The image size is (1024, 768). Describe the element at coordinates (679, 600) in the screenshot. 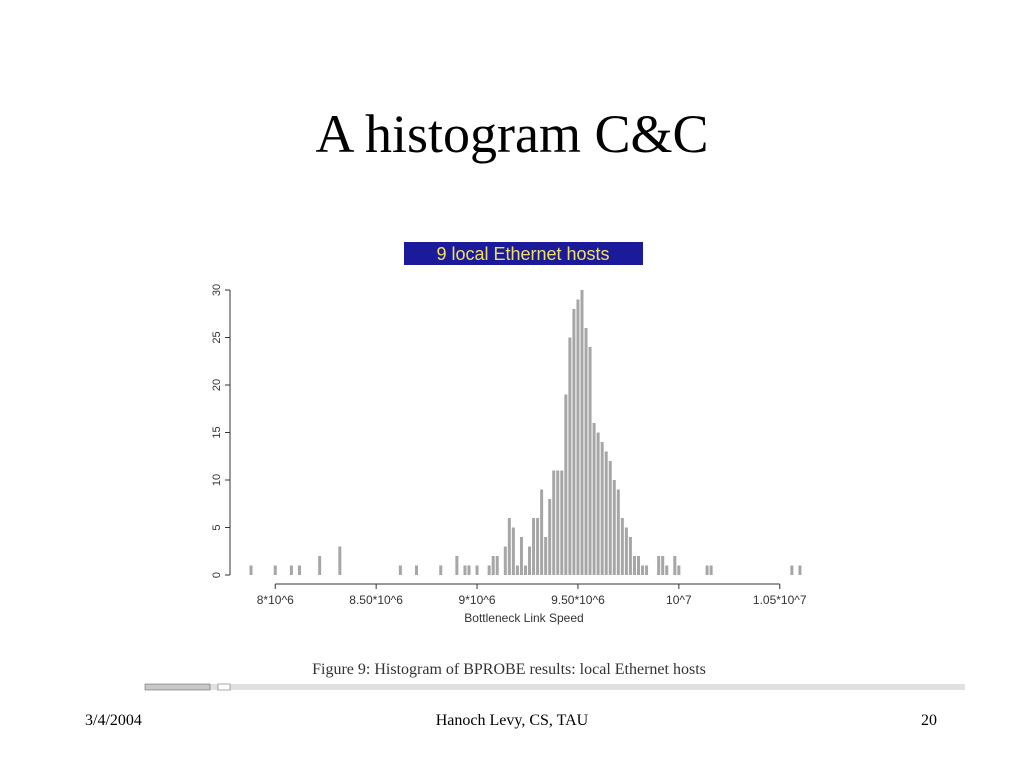

I see `x-tick-label: 10^7` at that location.